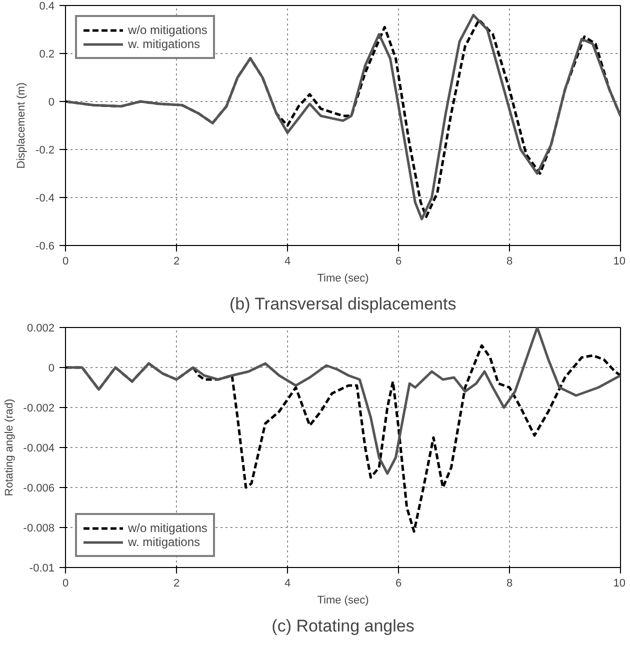 Image resolution: width=630 pixels, height=645 pixels. I want to click on y-tick-label: 0.2, so click(47, 54).